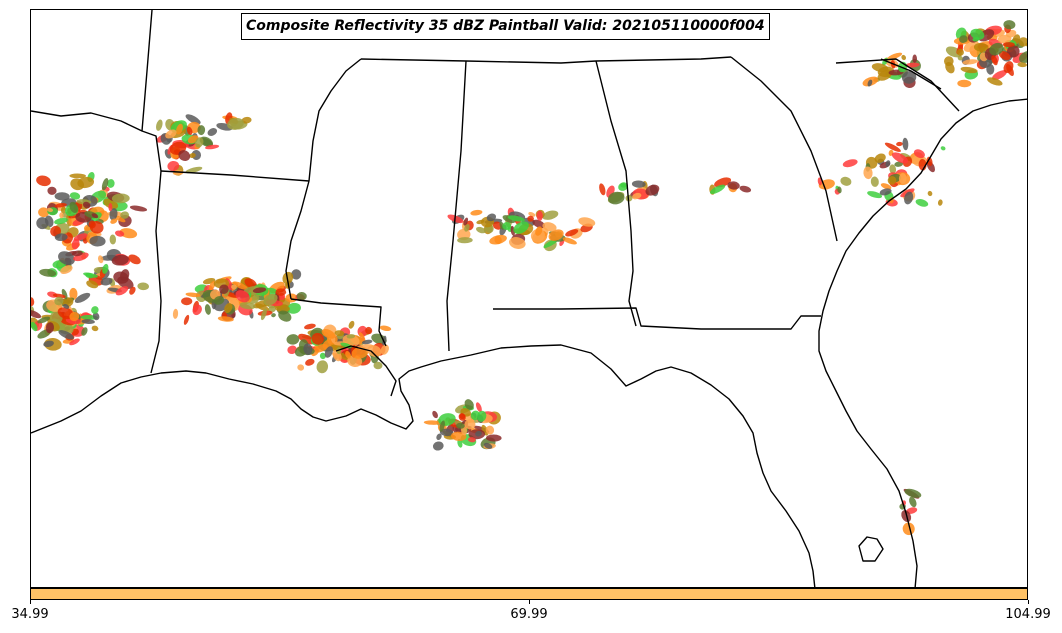 The height and width of the screenshot is (633, 1062). I want to click on colorbar-tick-label: 34.99, so click(30, 614).